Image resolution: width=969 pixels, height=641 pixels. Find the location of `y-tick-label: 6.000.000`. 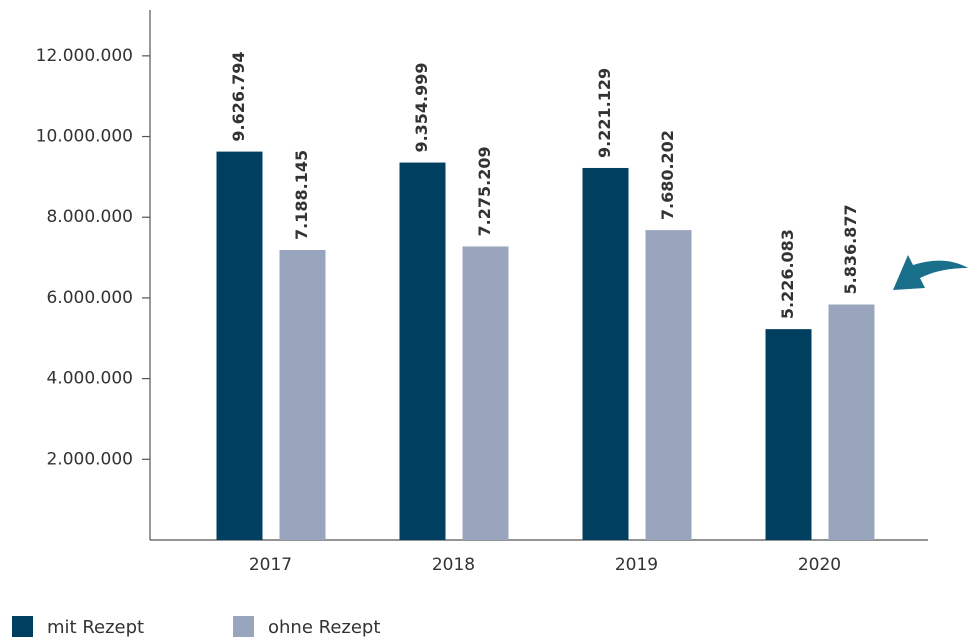

y-tick-label: 6.000.000 is located at coordinates (89, 298).